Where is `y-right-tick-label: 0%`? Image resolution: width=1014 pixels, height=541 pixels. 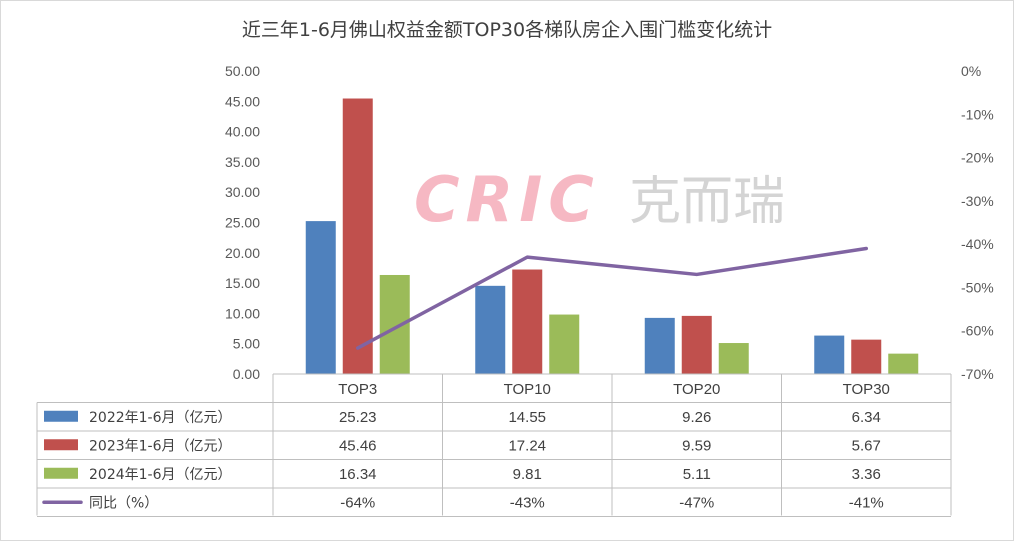 y-right-tick-label: 0% is located at coordinates (971, 71).